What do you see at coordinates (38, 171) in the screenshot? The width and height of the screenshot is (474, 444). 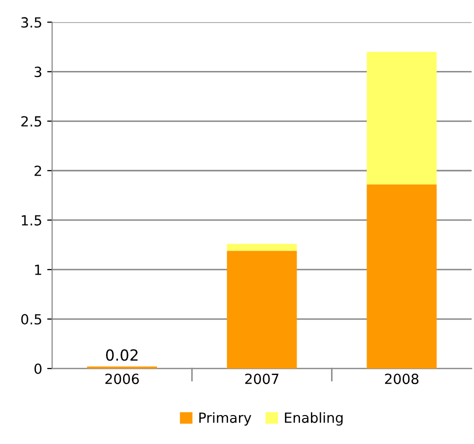 I see `y-tick-label: 2` at bounding box center [38, 171].